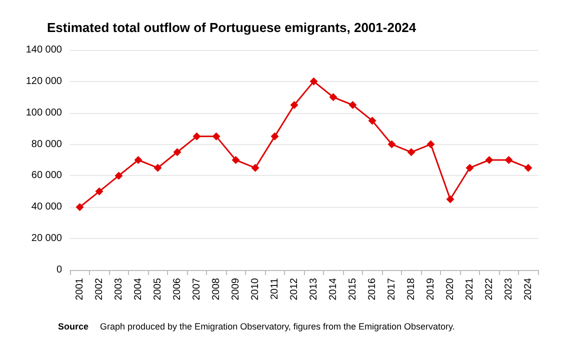  Describe the element at coordinates (411, 289) in the screenshot. I see `x-tick-label: 2018` at that location.